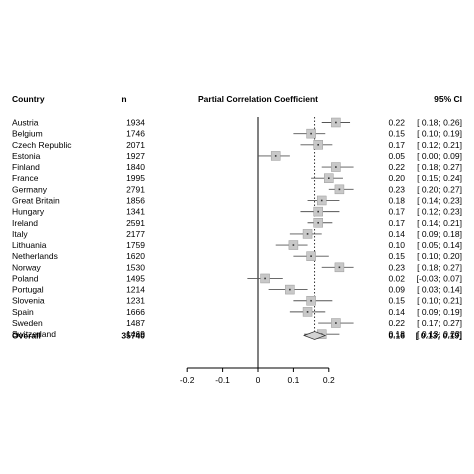  What do you see at coordinates (20, 234) in the screenshot?
I see `country-label: Italy` at bounding box center [20, 234].